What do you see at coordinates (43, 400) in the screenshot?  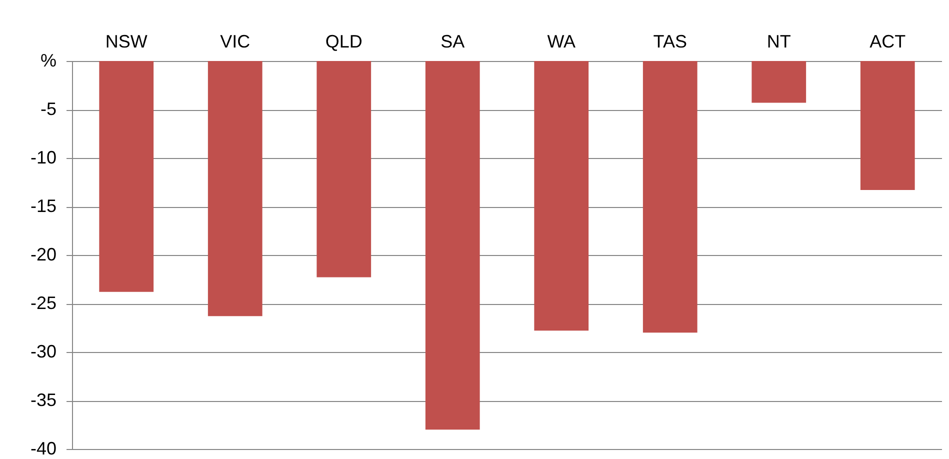 I see `y-tick-label: -35` at bounding box center [43, 400].